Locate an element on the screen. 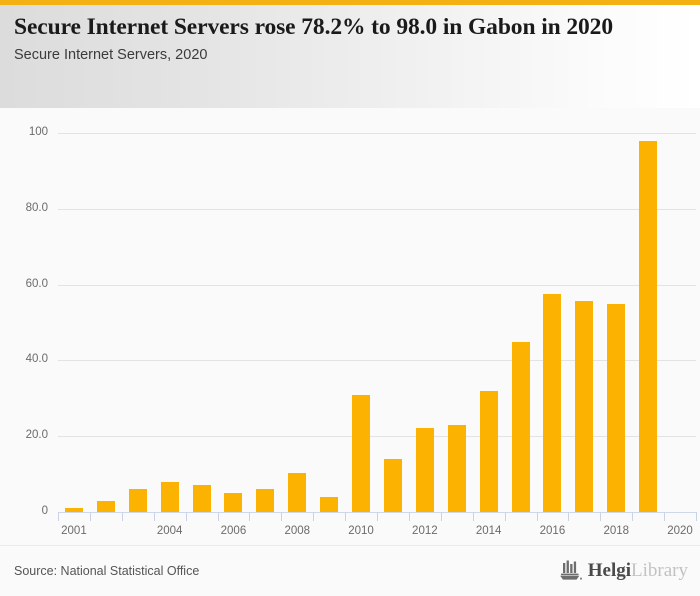 The width and height of the screenshot is (700, 596). y-axis-label-40.0: 40.0 is located at coordinates (36, 359).